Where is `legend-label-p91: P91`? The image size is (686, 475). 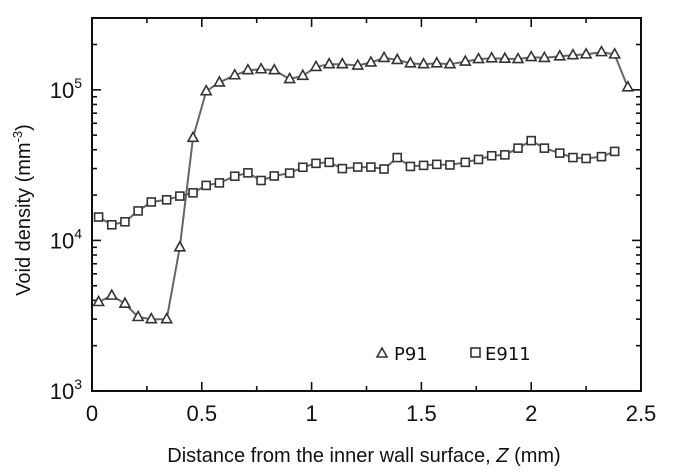 legend-label-p91: P91 is located at coordinates (411, 354).